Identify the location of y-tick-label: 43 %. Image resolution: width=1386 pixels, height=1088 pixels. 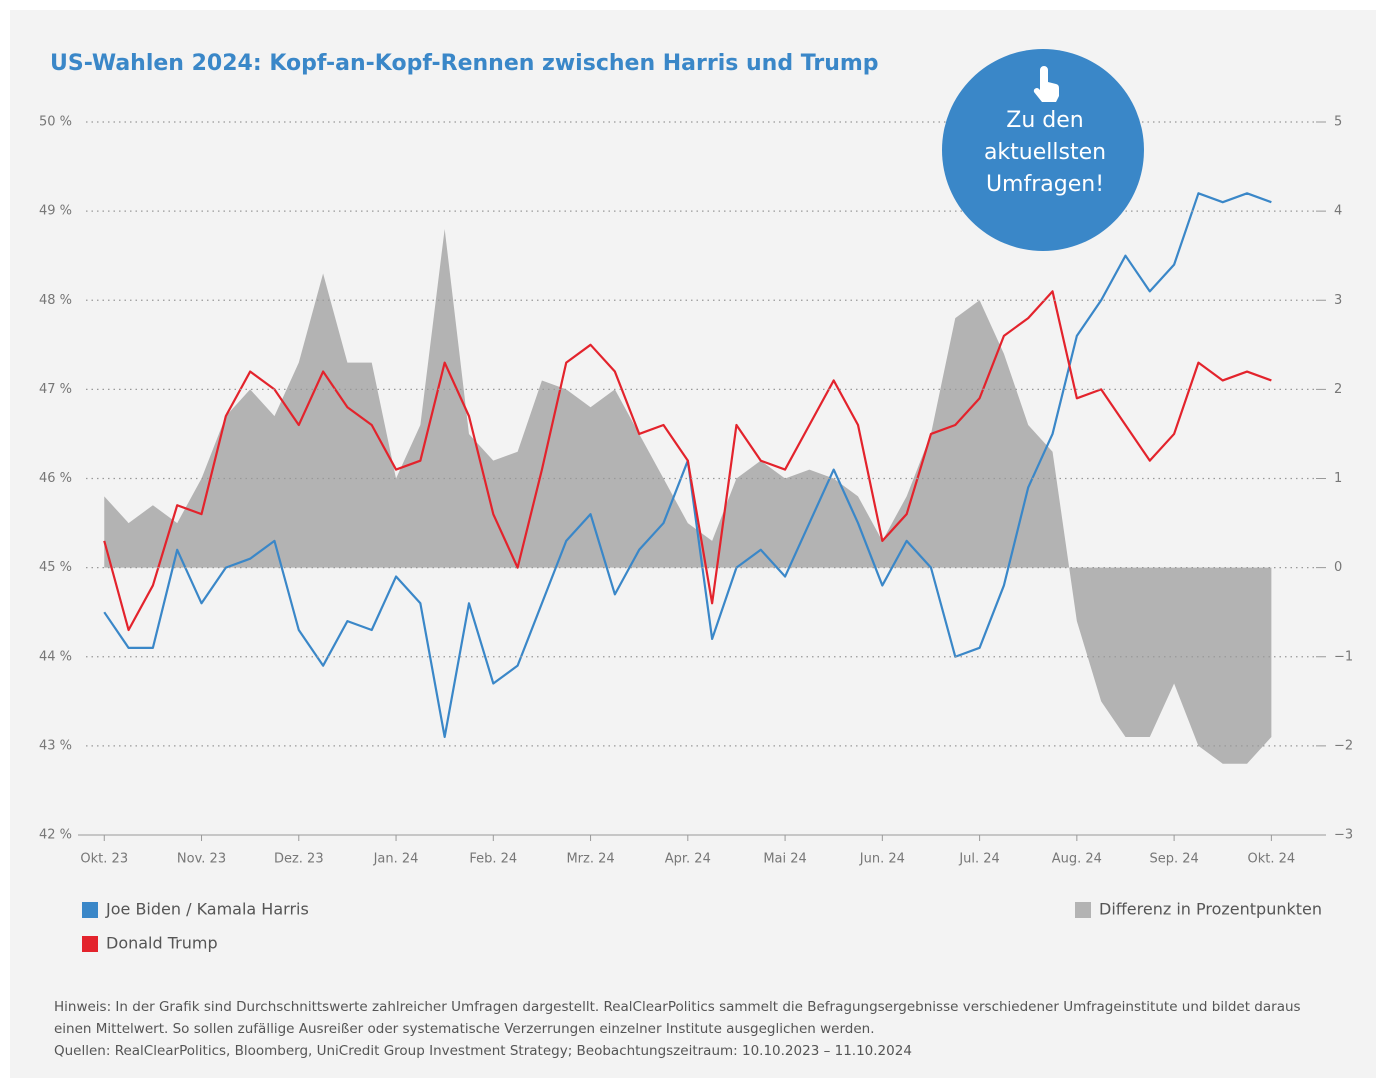
(55, 745).